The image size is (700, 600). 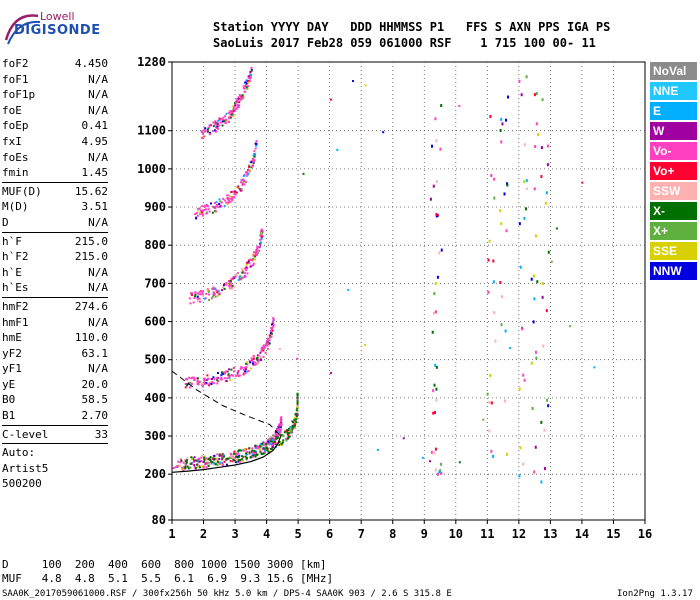 I want to click on param-value: 20.0, so click(x=95, y=384).